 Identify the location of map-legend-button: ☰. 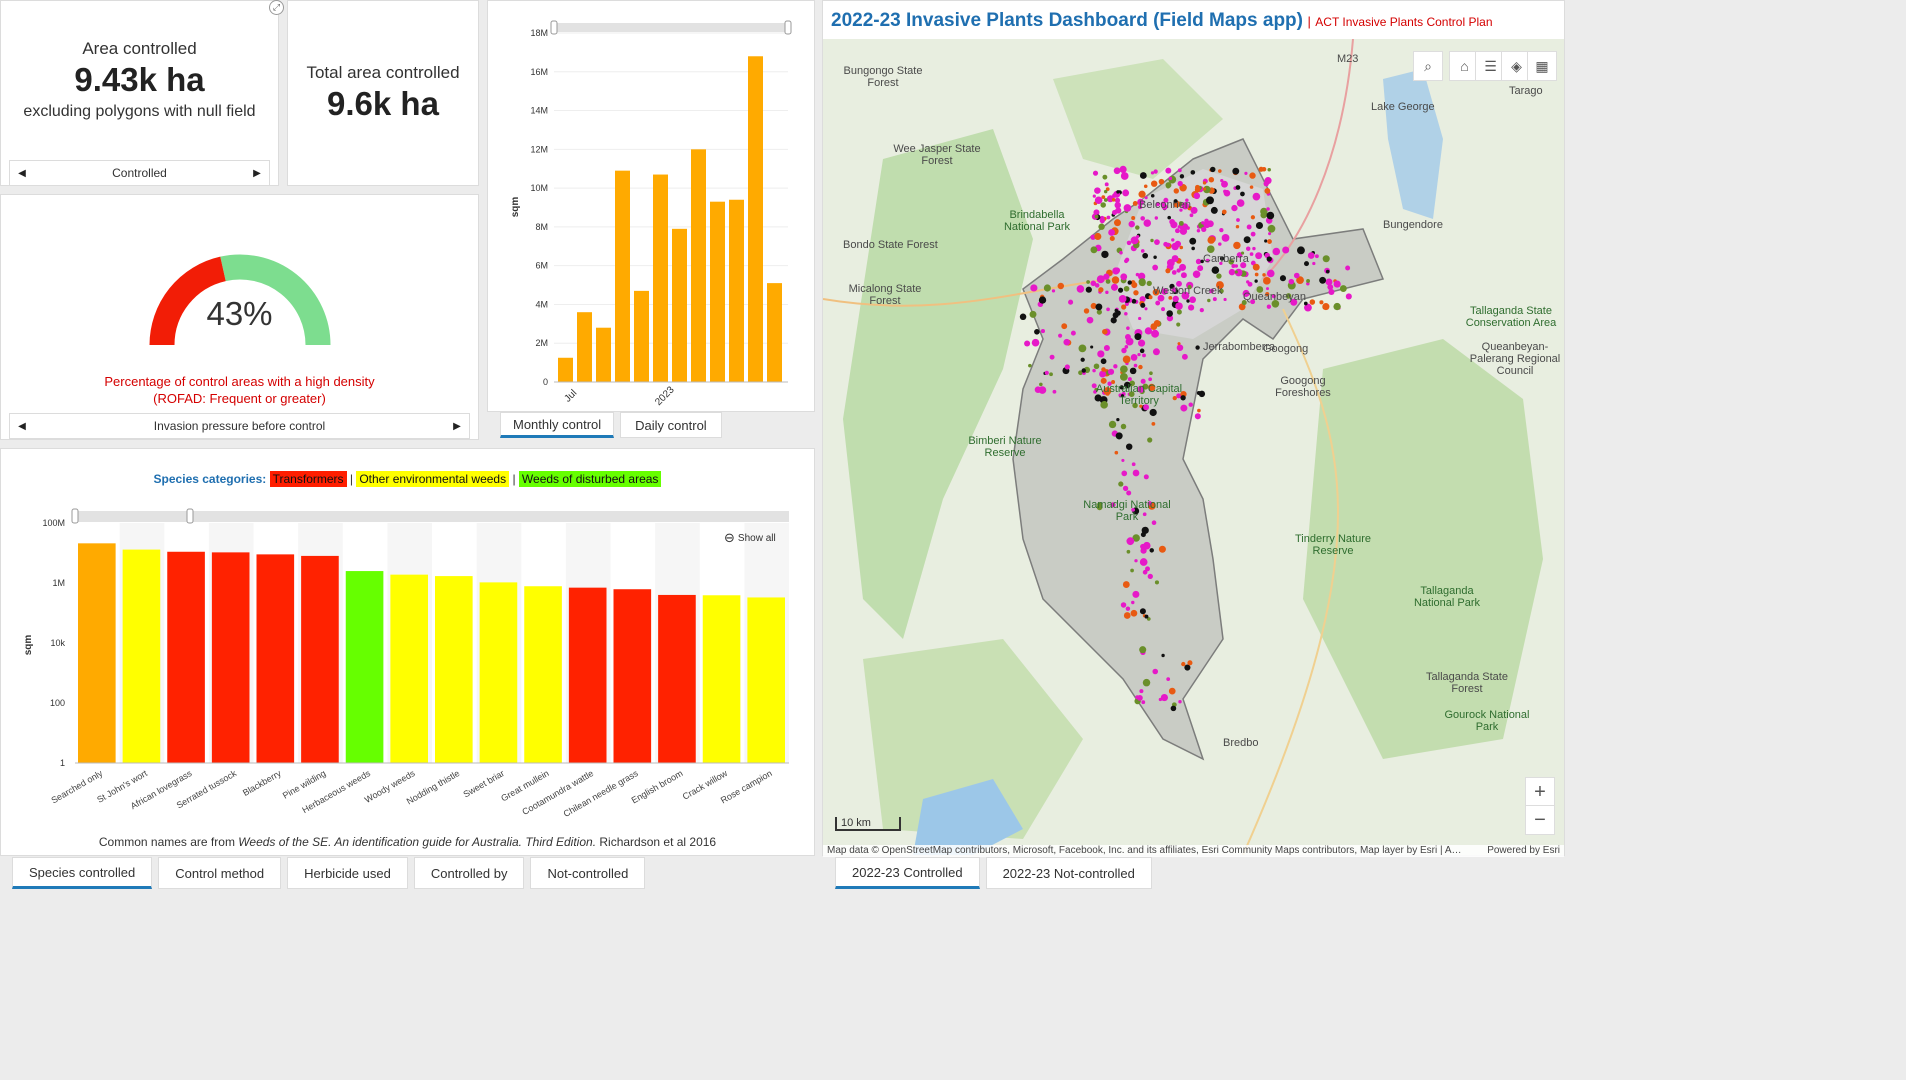
(1490, 66).